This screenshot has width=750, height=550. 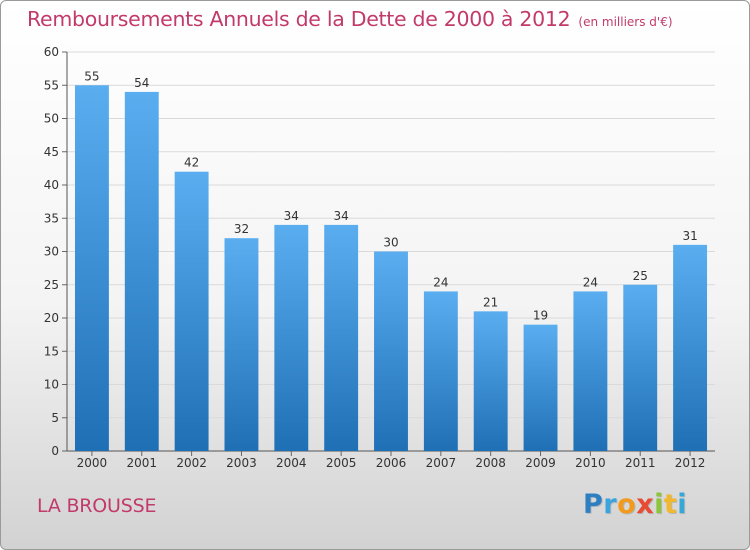 What do you see at coordinates (440, 371) in the screenshot?
I see `bar-2007` at bounding box center [440, 371].